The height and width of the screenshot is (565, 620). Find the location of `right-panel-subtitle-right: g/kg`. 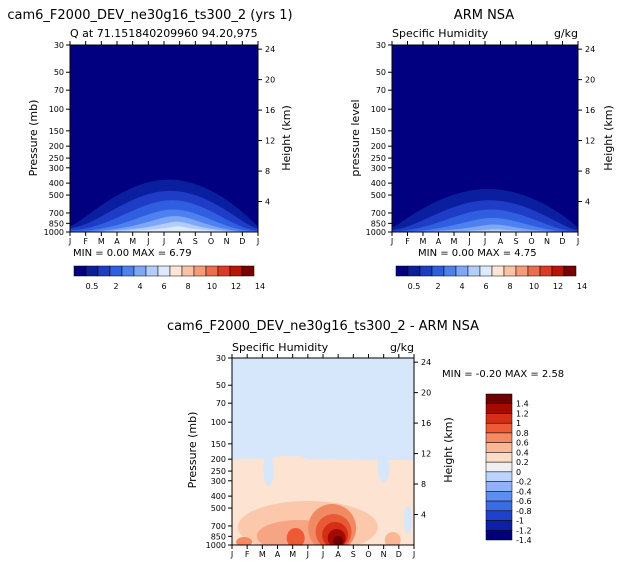

right-panel-subtitle-right: g/kg is located at coordinates (566, 33).